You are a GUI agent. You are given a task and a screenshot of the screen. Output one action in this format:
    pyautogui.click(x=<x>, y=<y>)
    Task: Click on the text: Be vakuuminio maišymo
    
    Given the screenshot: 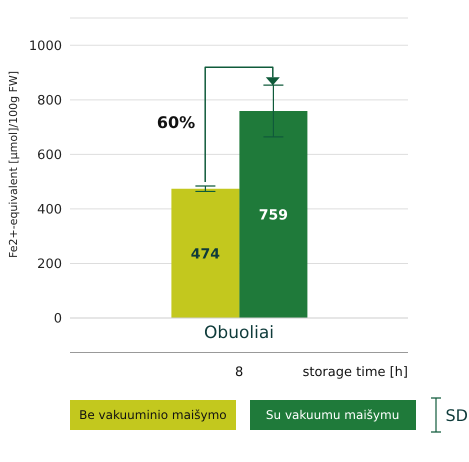 What is the action you would take?
    pyautogui.click(x=153, y=415)
    